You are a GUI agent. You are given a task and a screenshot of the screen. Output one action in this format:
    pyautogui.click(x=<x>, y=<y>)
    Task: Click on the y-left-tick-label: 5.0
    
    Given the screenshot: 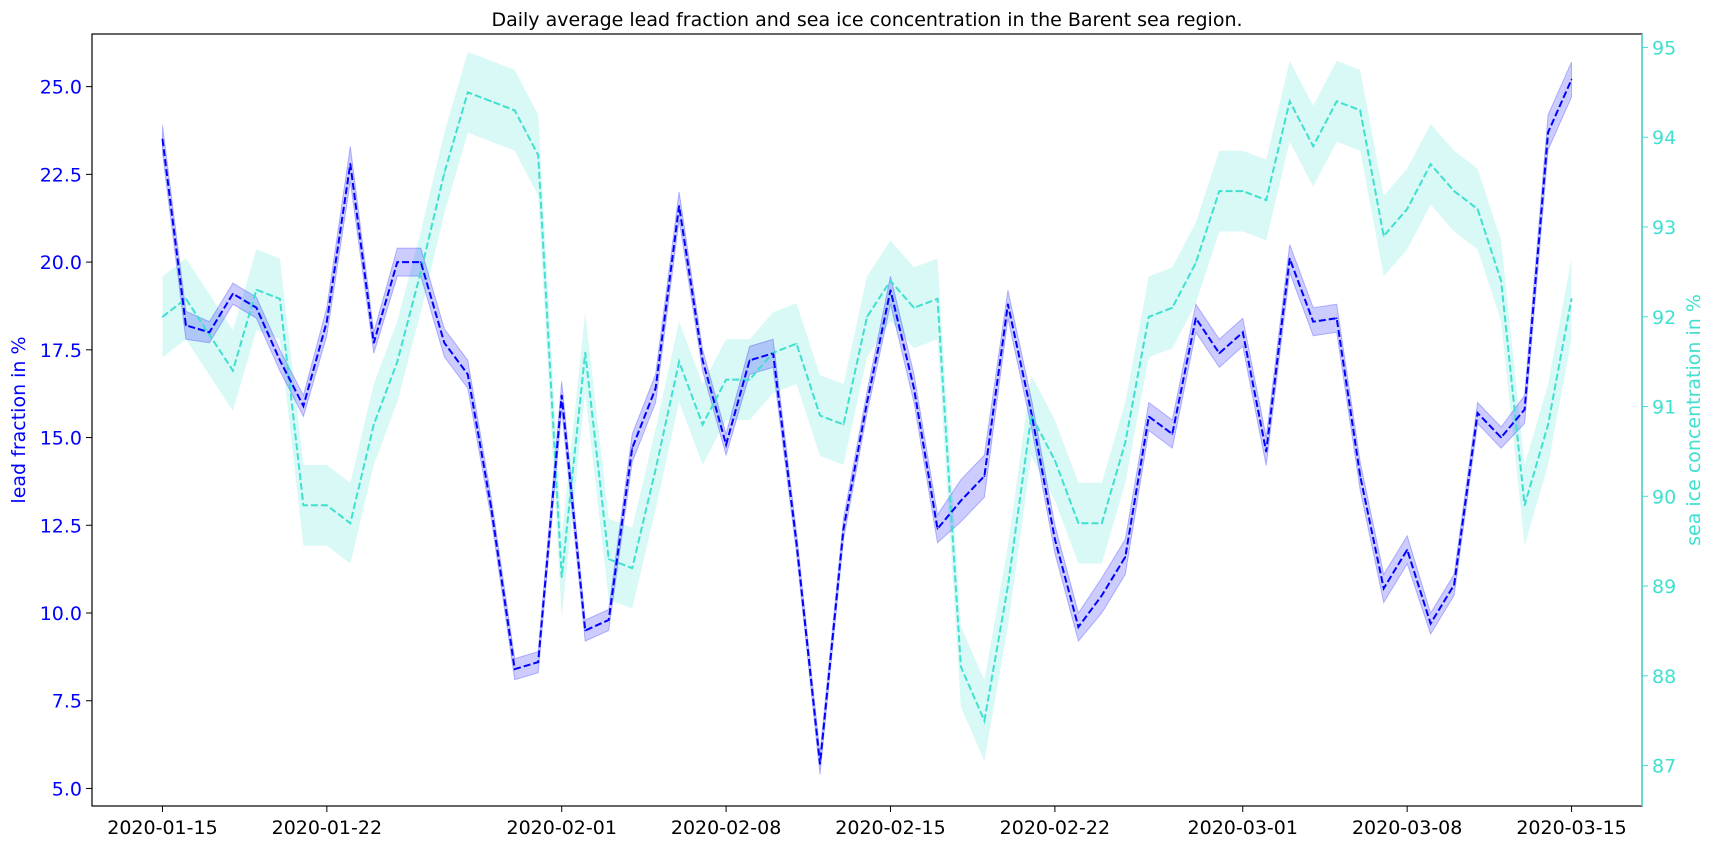 What is the action you would take?
    pyautogui.click(x=67, y=789)
    